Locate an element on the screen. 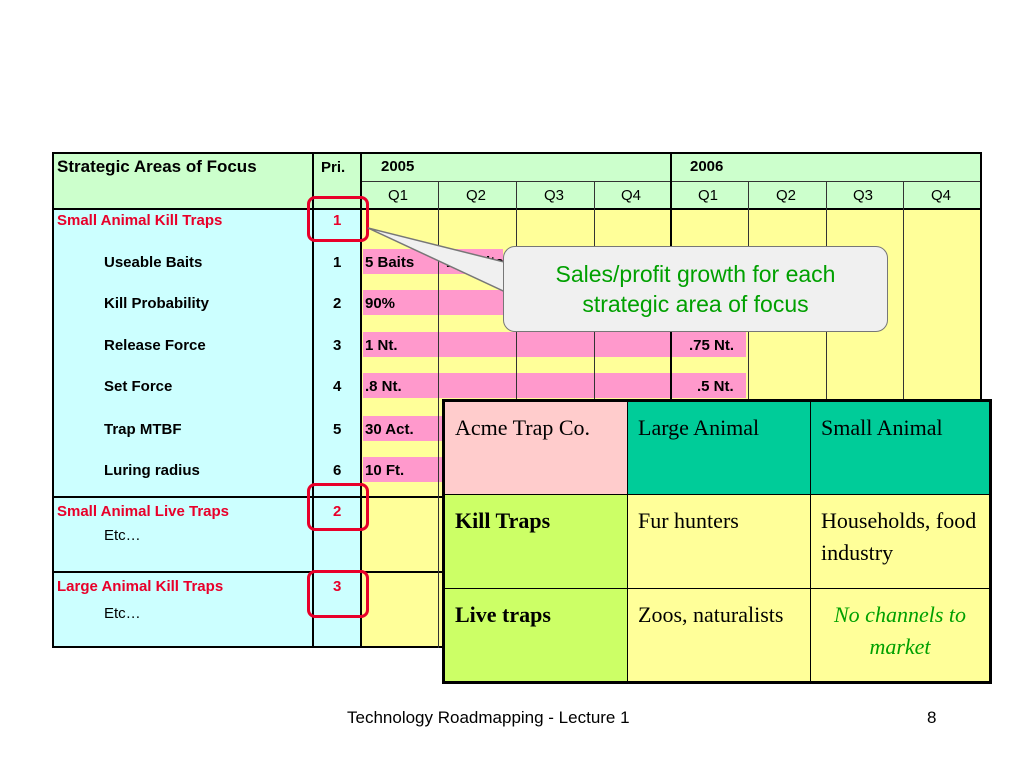 This screenshot has height=768, width=1024. area-small-animal-live-traps: Small Animal Live Traps is located at coordinates (143, 511).